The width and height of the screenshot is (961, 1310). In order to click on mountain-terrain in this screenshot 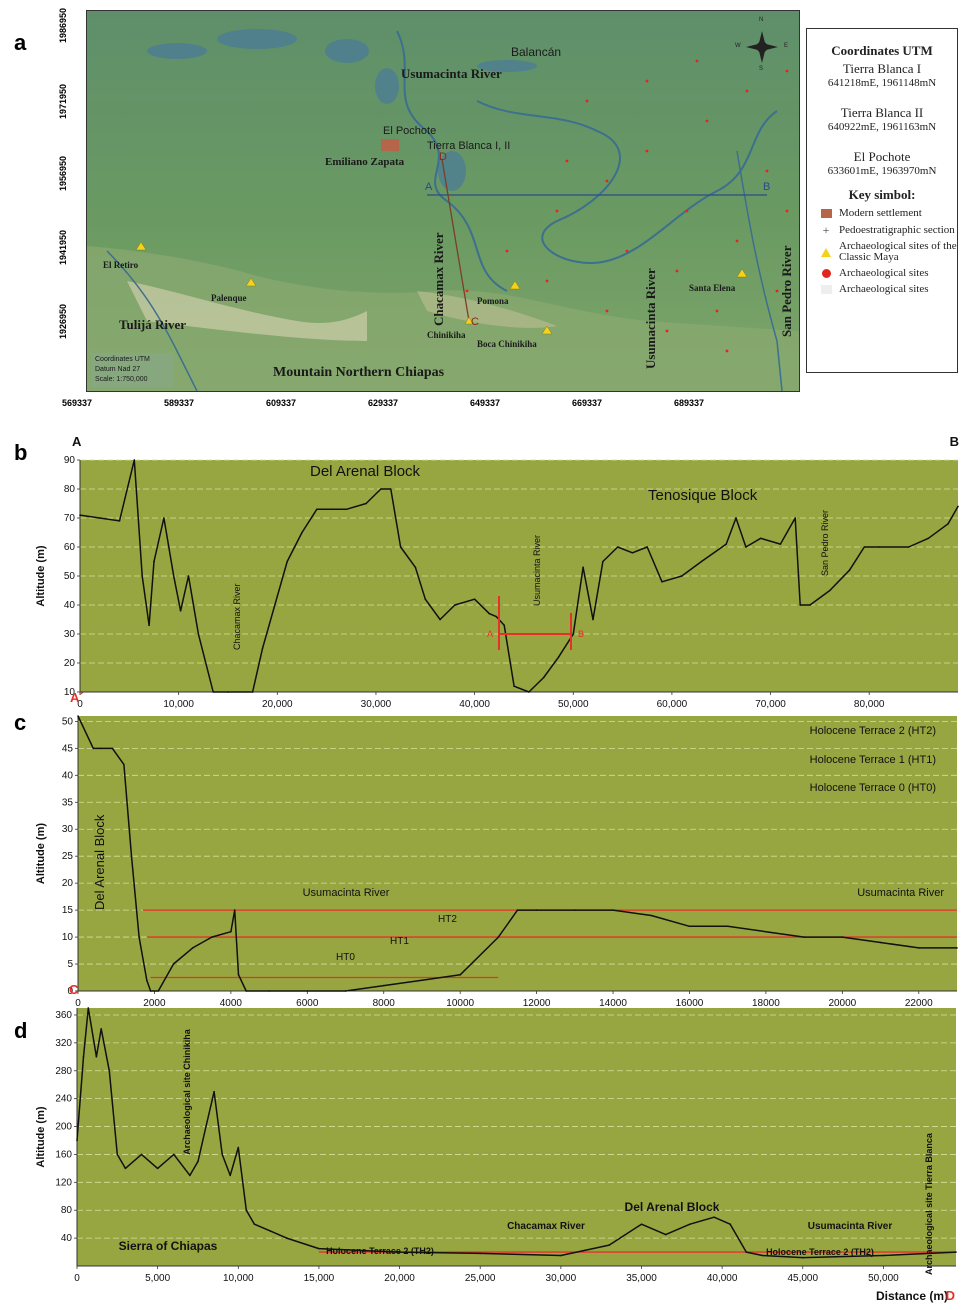, I will do `click(443, 318)`.